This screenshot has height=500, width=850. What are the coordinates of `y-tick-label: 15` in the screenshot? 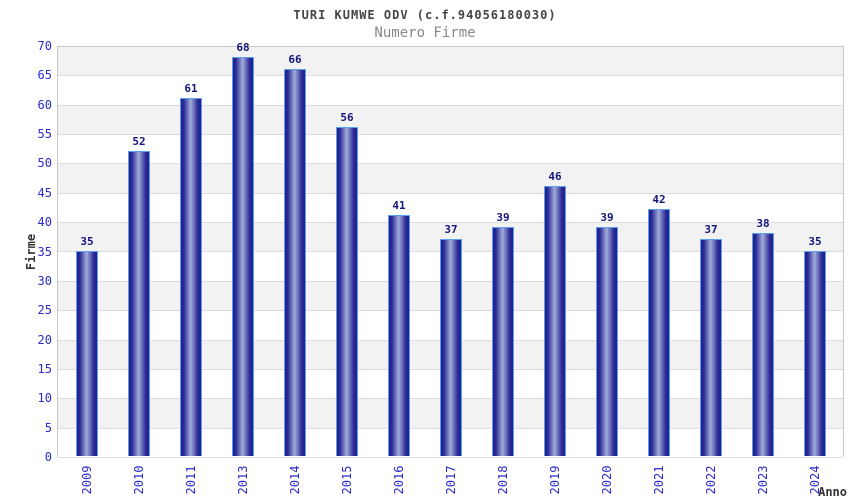 It's located at (44, 368).